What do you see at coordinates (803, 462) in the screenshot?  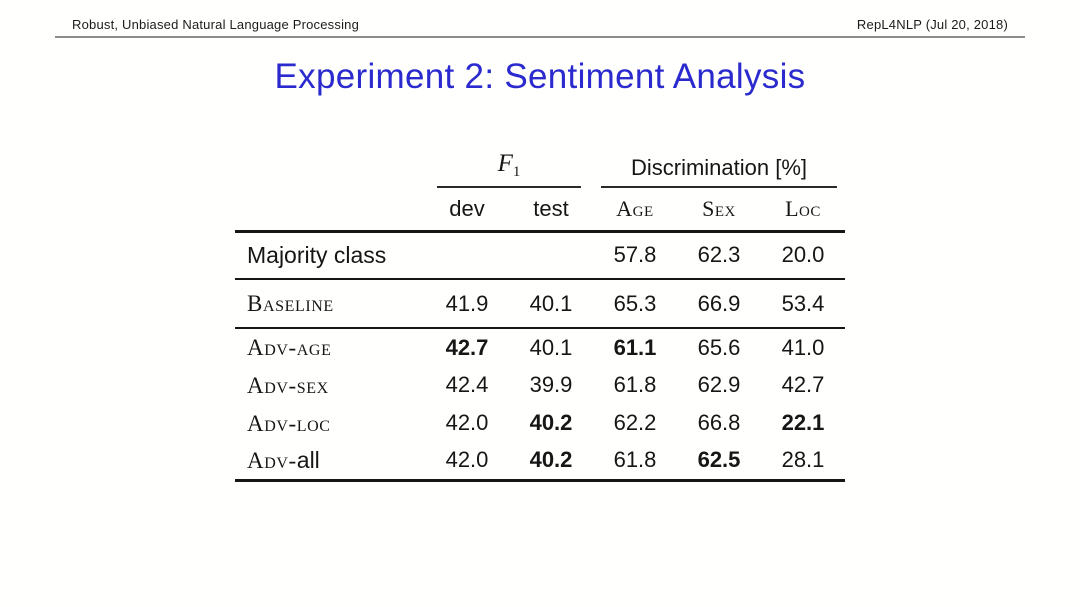 I see `table-cell: 28.1` at bounding box center [803, 462].